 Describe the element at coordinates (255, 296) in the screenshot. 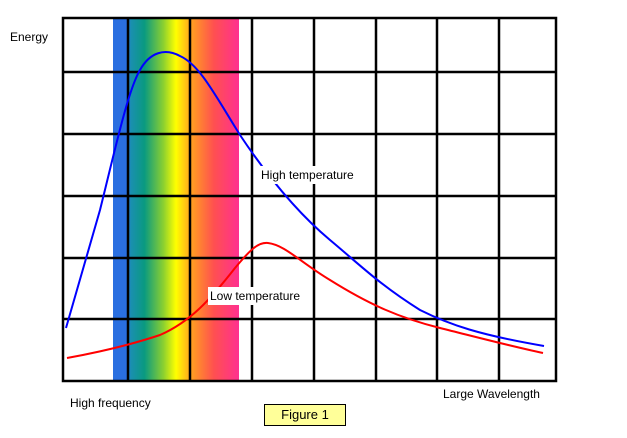

I see `low-temperature-label: Low temperature` at that location.